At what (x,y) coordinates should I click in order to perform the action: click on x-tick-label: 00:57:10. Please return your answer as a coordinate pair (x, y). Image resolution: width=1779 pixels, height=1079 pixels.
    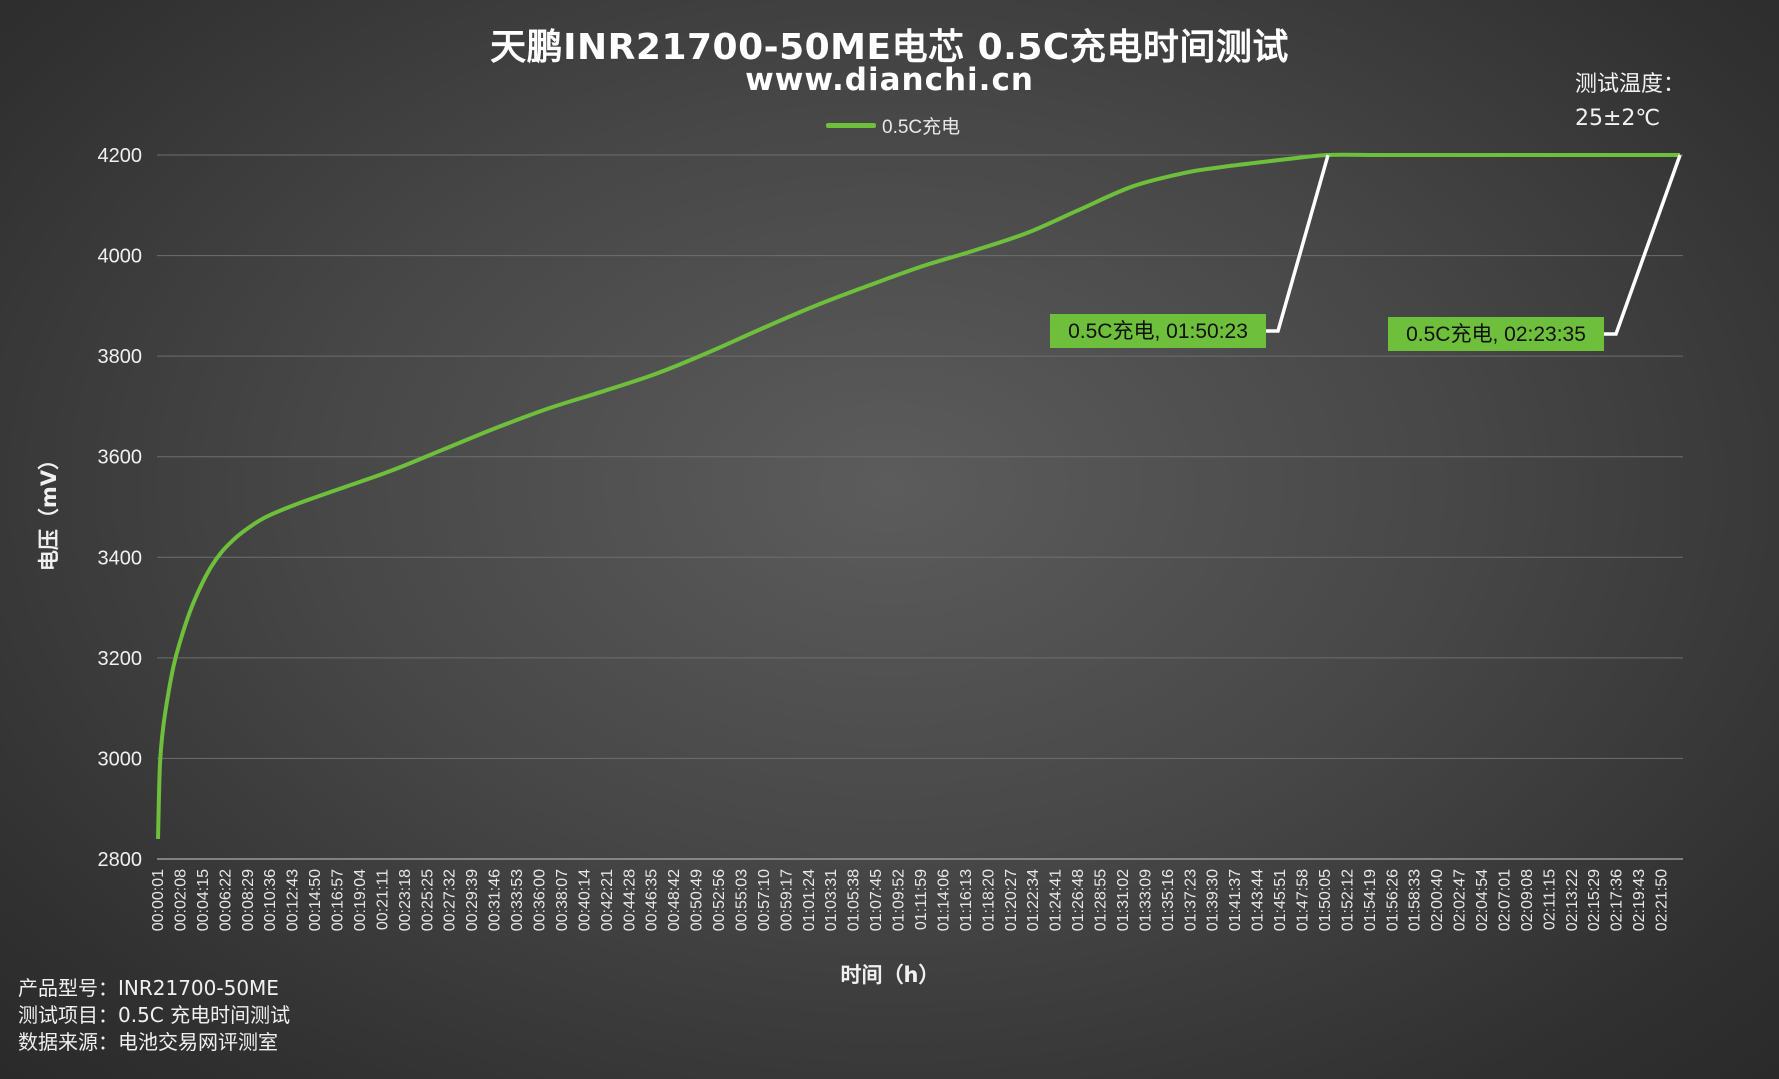
    Looking at the image, I should click on (764, 900).